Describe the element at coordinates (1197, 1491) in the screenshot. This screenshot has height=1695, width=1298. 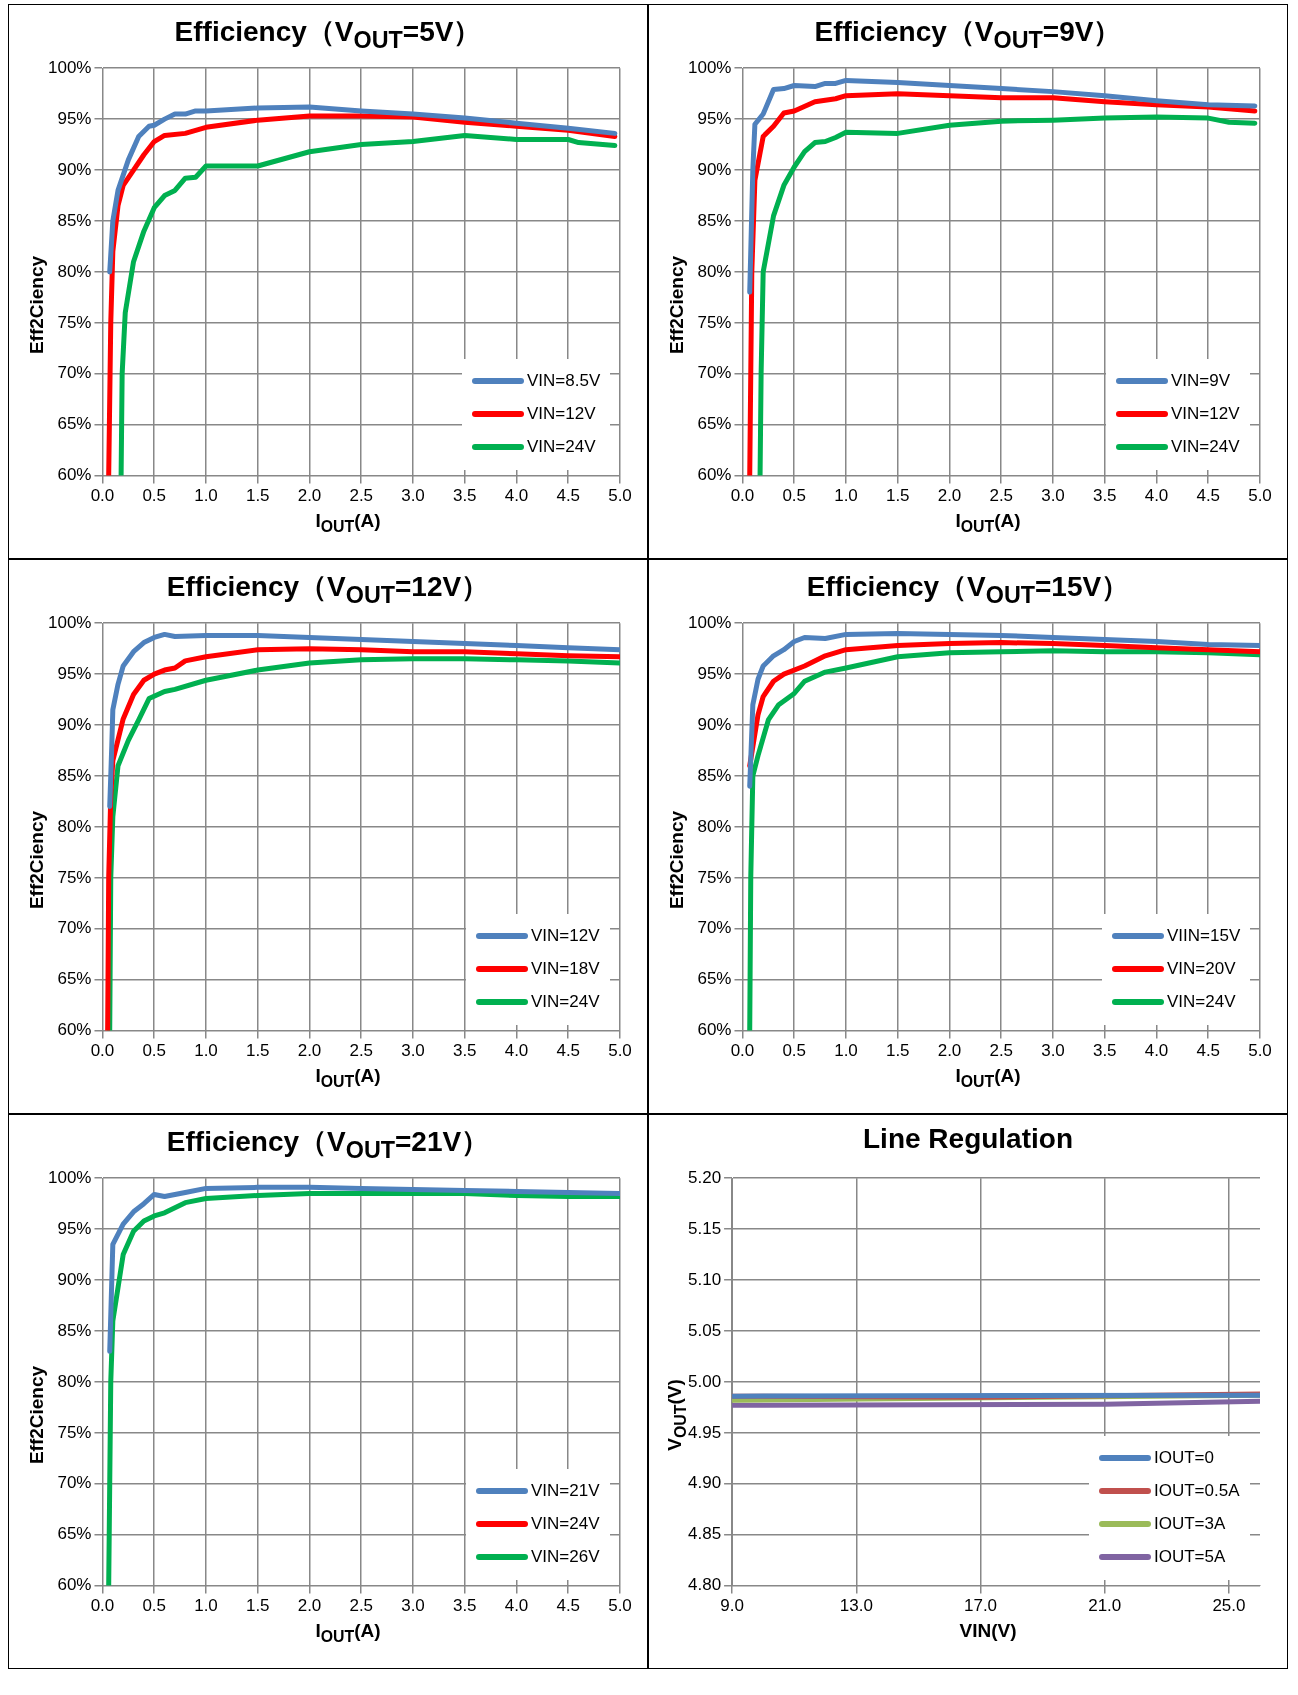
I see `legend-label: IOUT=0.5A` at that location.